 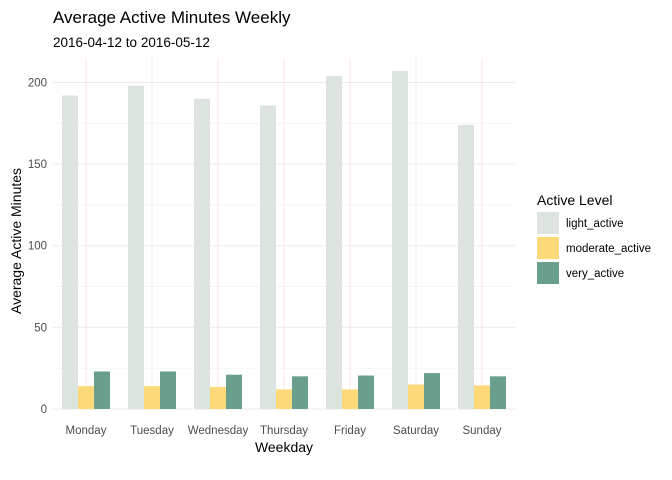 I want to click on legend-title: Active Level, so click(x=574, y=200).